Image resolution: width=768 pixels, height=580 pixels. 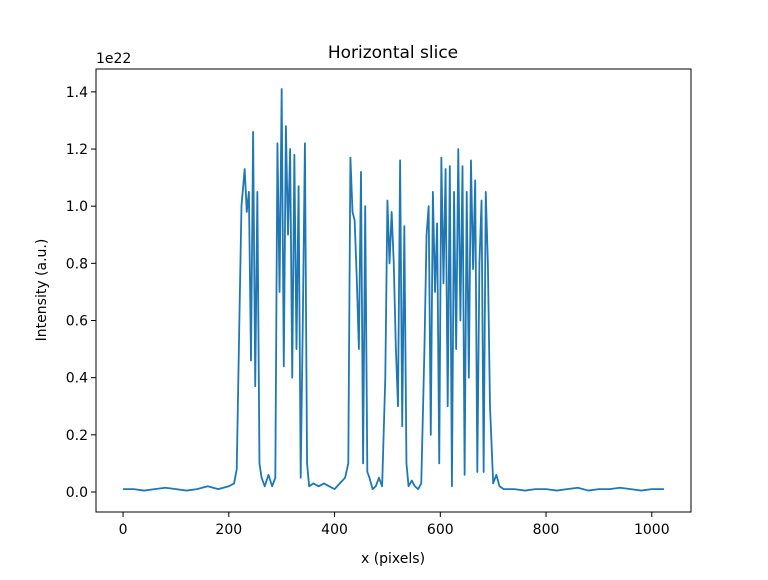 What do you see at coordinates (393, 53) in the screenshot?
I see `chart-title: Horizontal slice` at bounding box center [393, 53].